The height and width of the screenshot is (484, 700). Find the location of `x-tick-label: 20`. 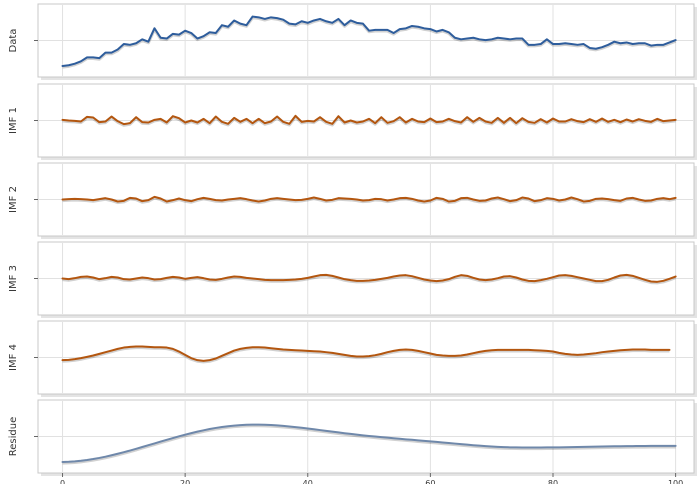

x-tick-label: 20 is located at coordinates (185, 481).